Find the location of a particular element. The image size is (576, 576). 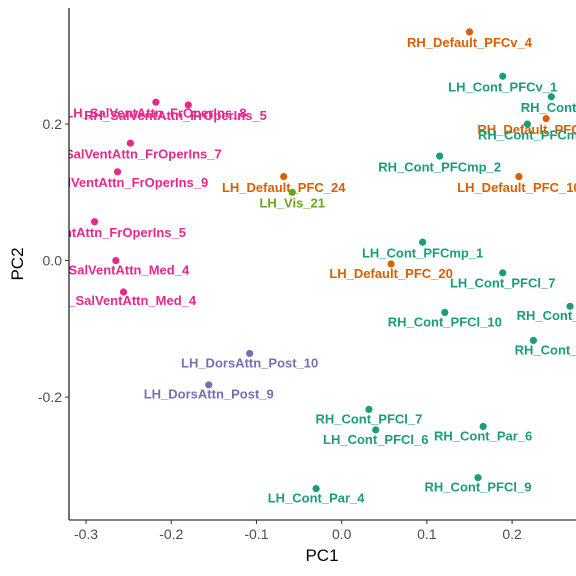

y-tick-label: 0.0 is located at coordinates (53, 261).